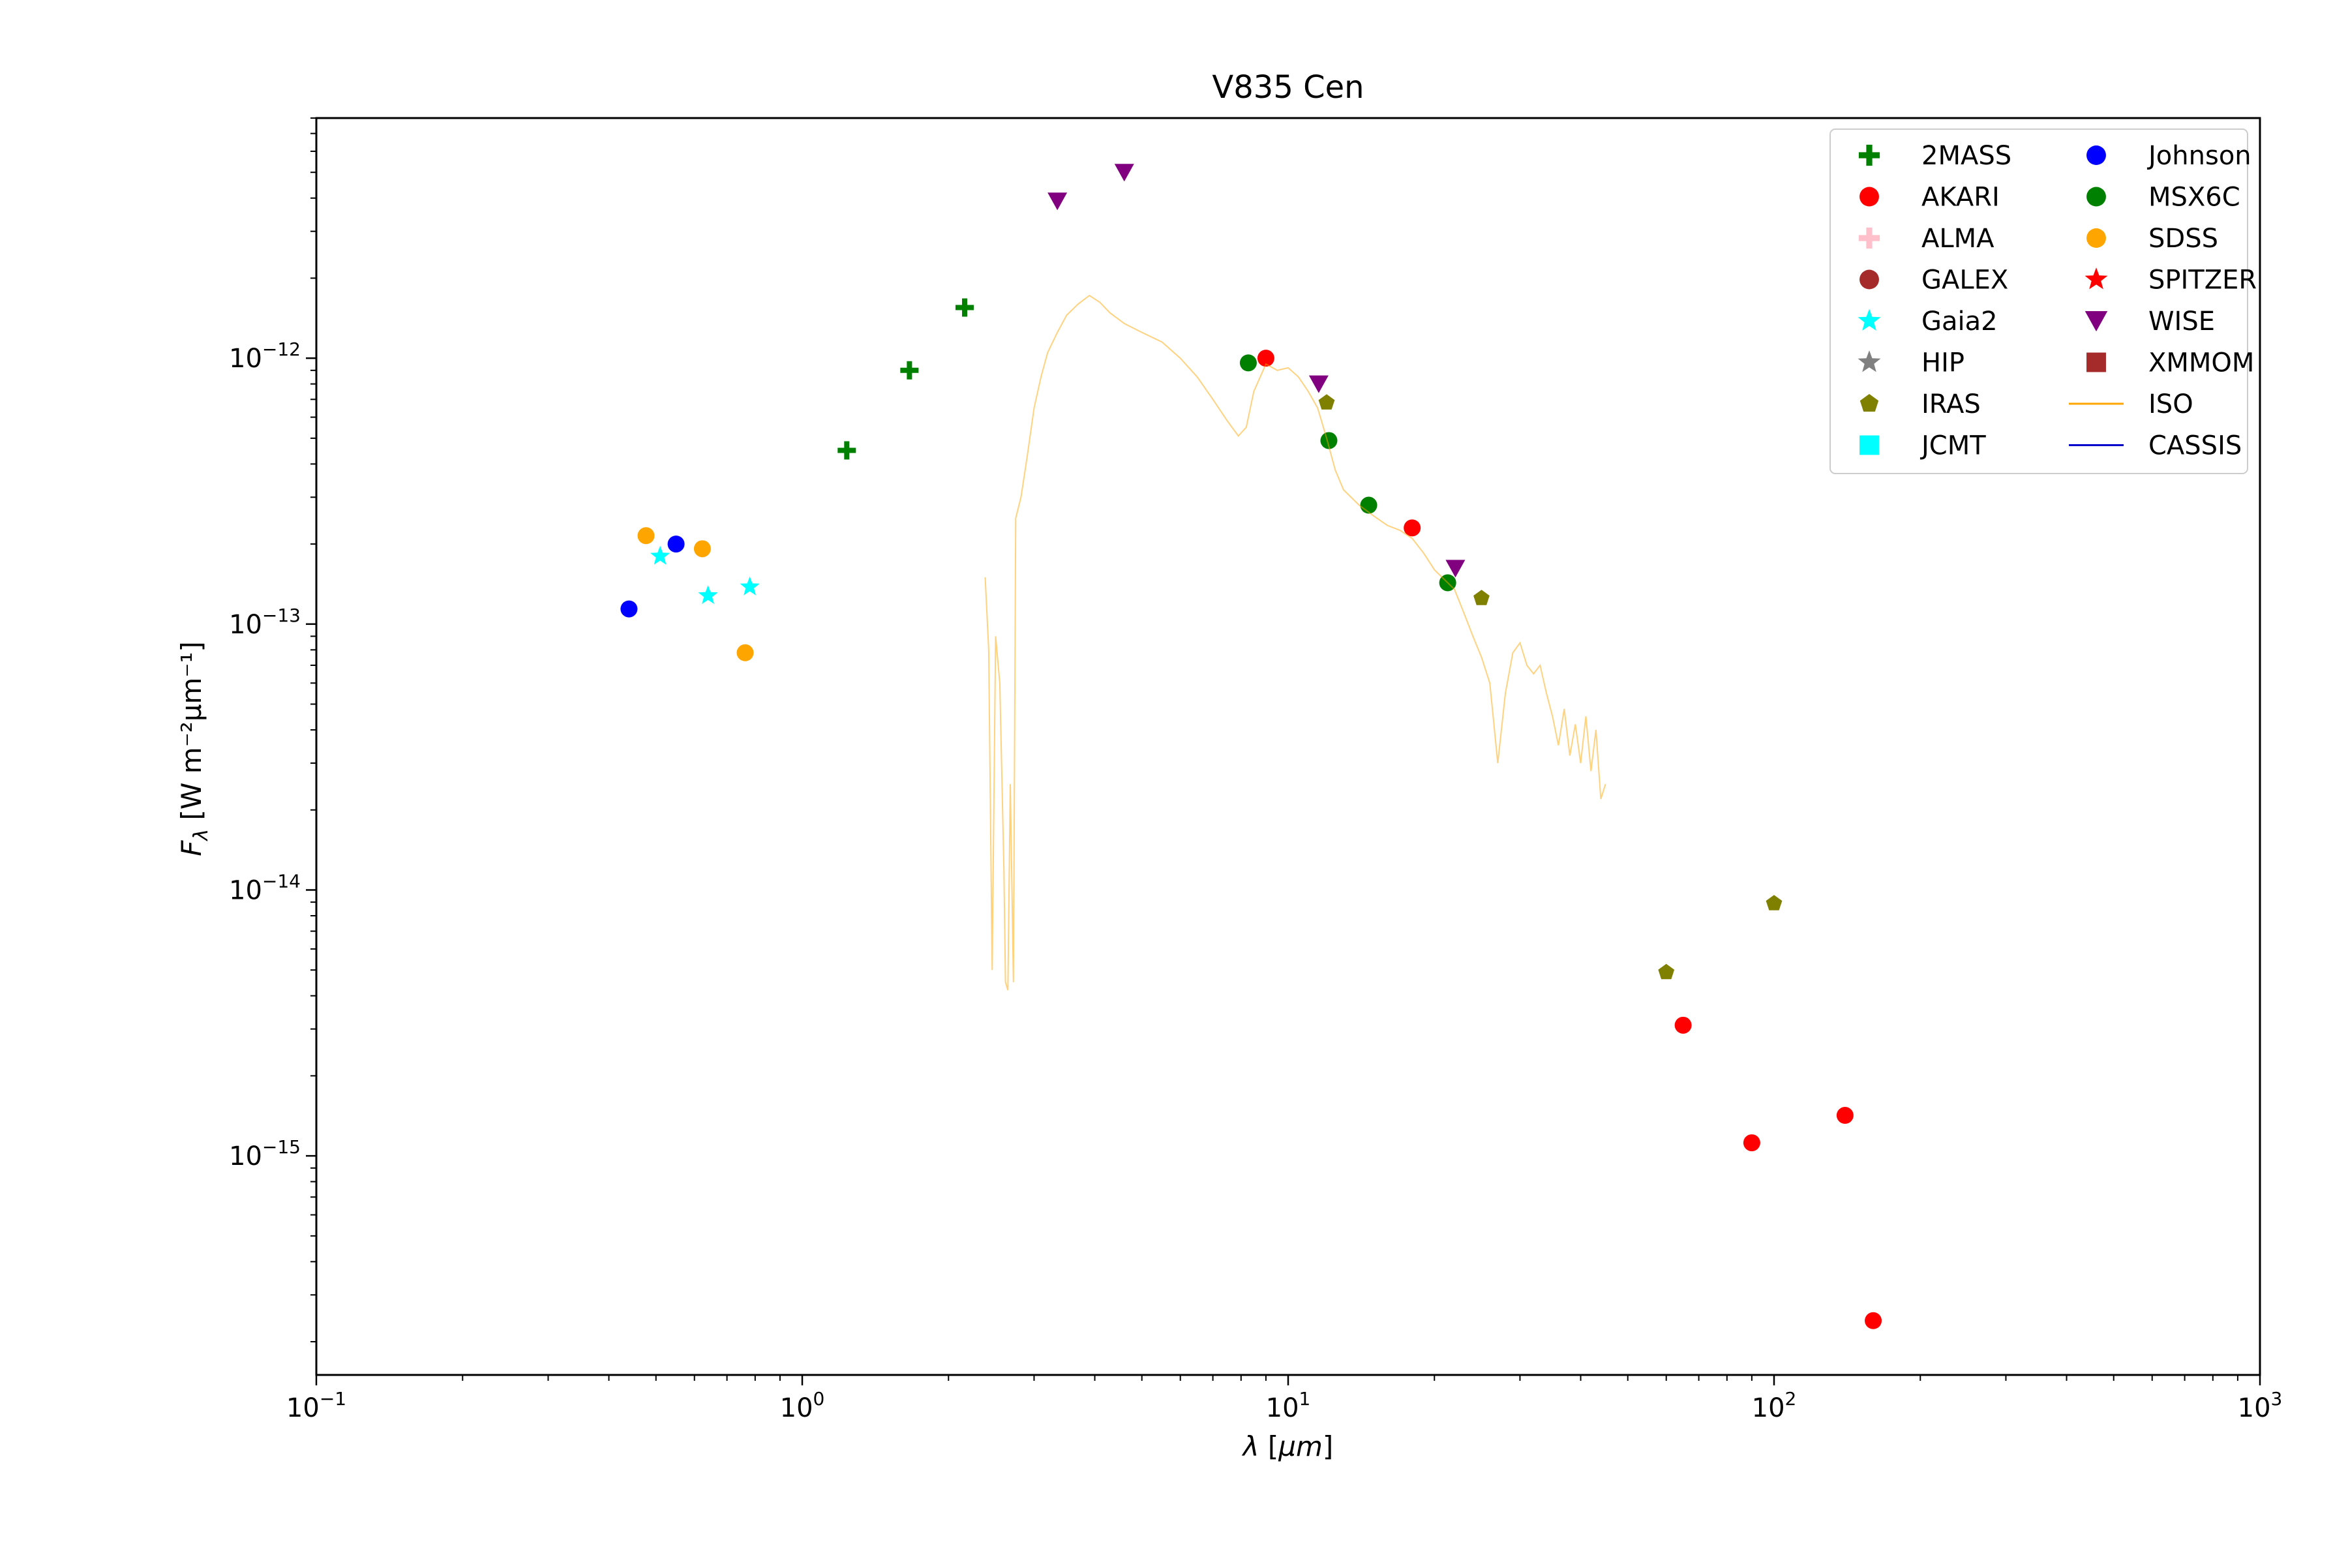 The height and width of the screenshot is (1568, 2348). What do you see at coordinates (2181, 322) in the screenshot?
I see `legend-label: WISE` at bounding box center [2181, 322].